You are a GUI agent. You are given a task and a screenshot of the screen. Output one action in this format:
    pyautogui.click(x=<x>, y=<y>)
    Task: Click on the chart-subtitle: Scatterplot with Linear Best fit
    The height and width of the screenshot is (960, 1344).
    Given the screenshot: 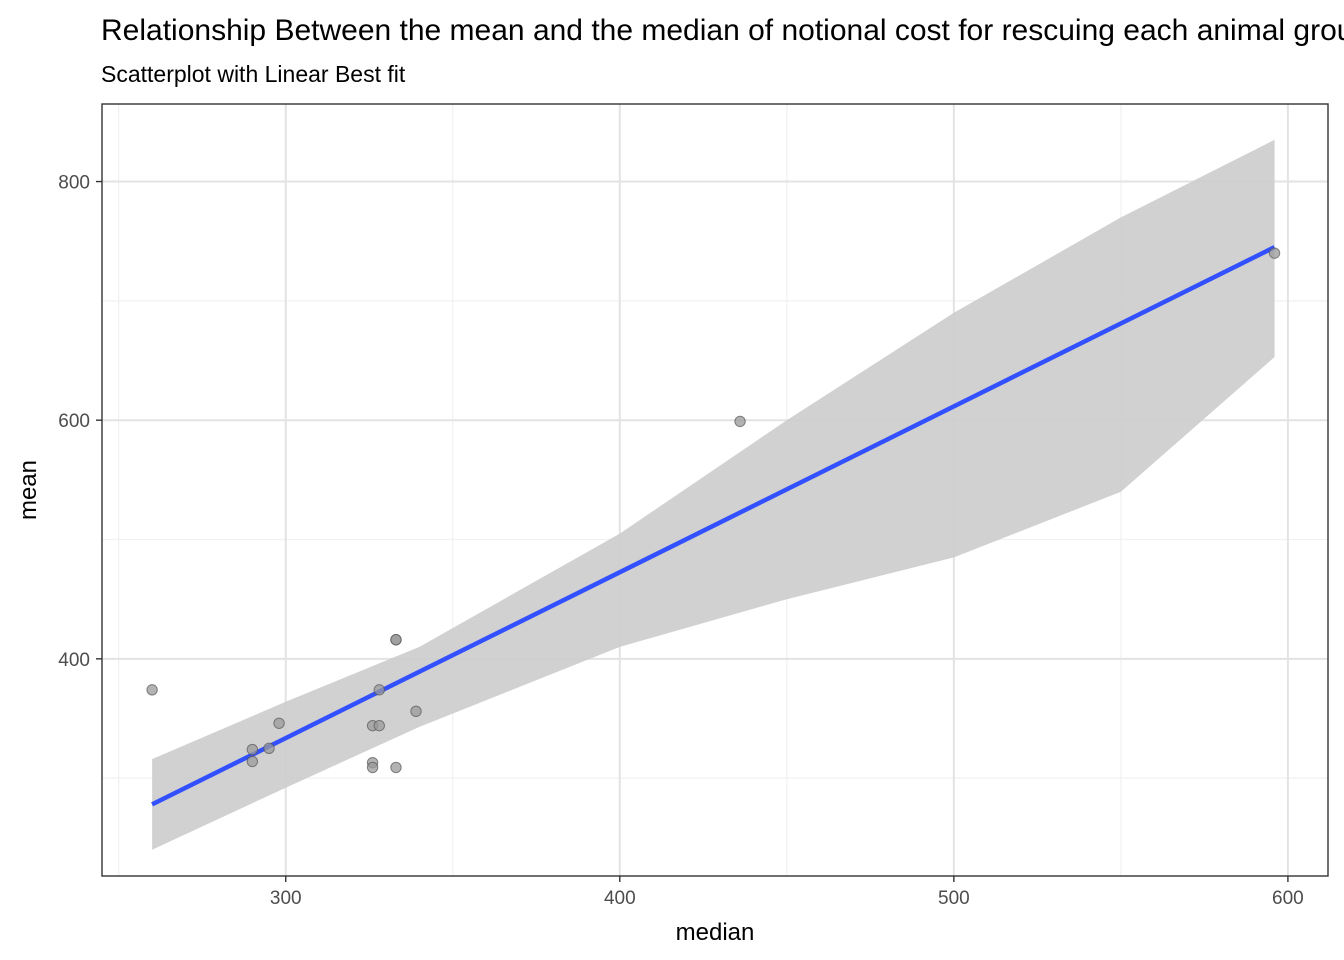 What is the action you would take?
    pyautogui.click(x=253, y=74)
    